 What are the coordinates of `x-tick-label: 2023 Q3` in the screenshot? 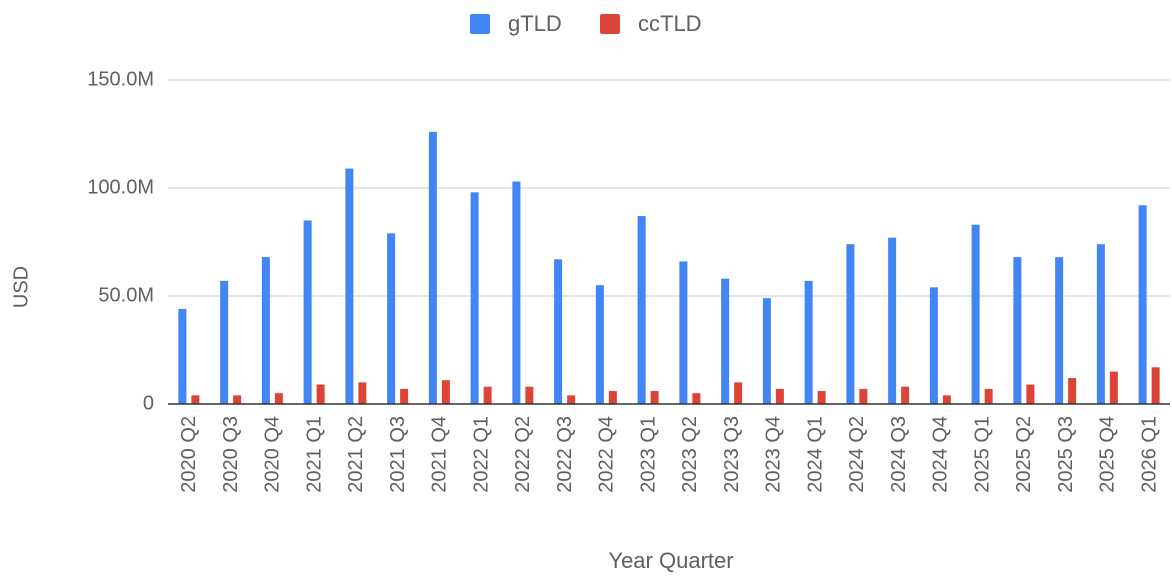 It's located at (732, 454).